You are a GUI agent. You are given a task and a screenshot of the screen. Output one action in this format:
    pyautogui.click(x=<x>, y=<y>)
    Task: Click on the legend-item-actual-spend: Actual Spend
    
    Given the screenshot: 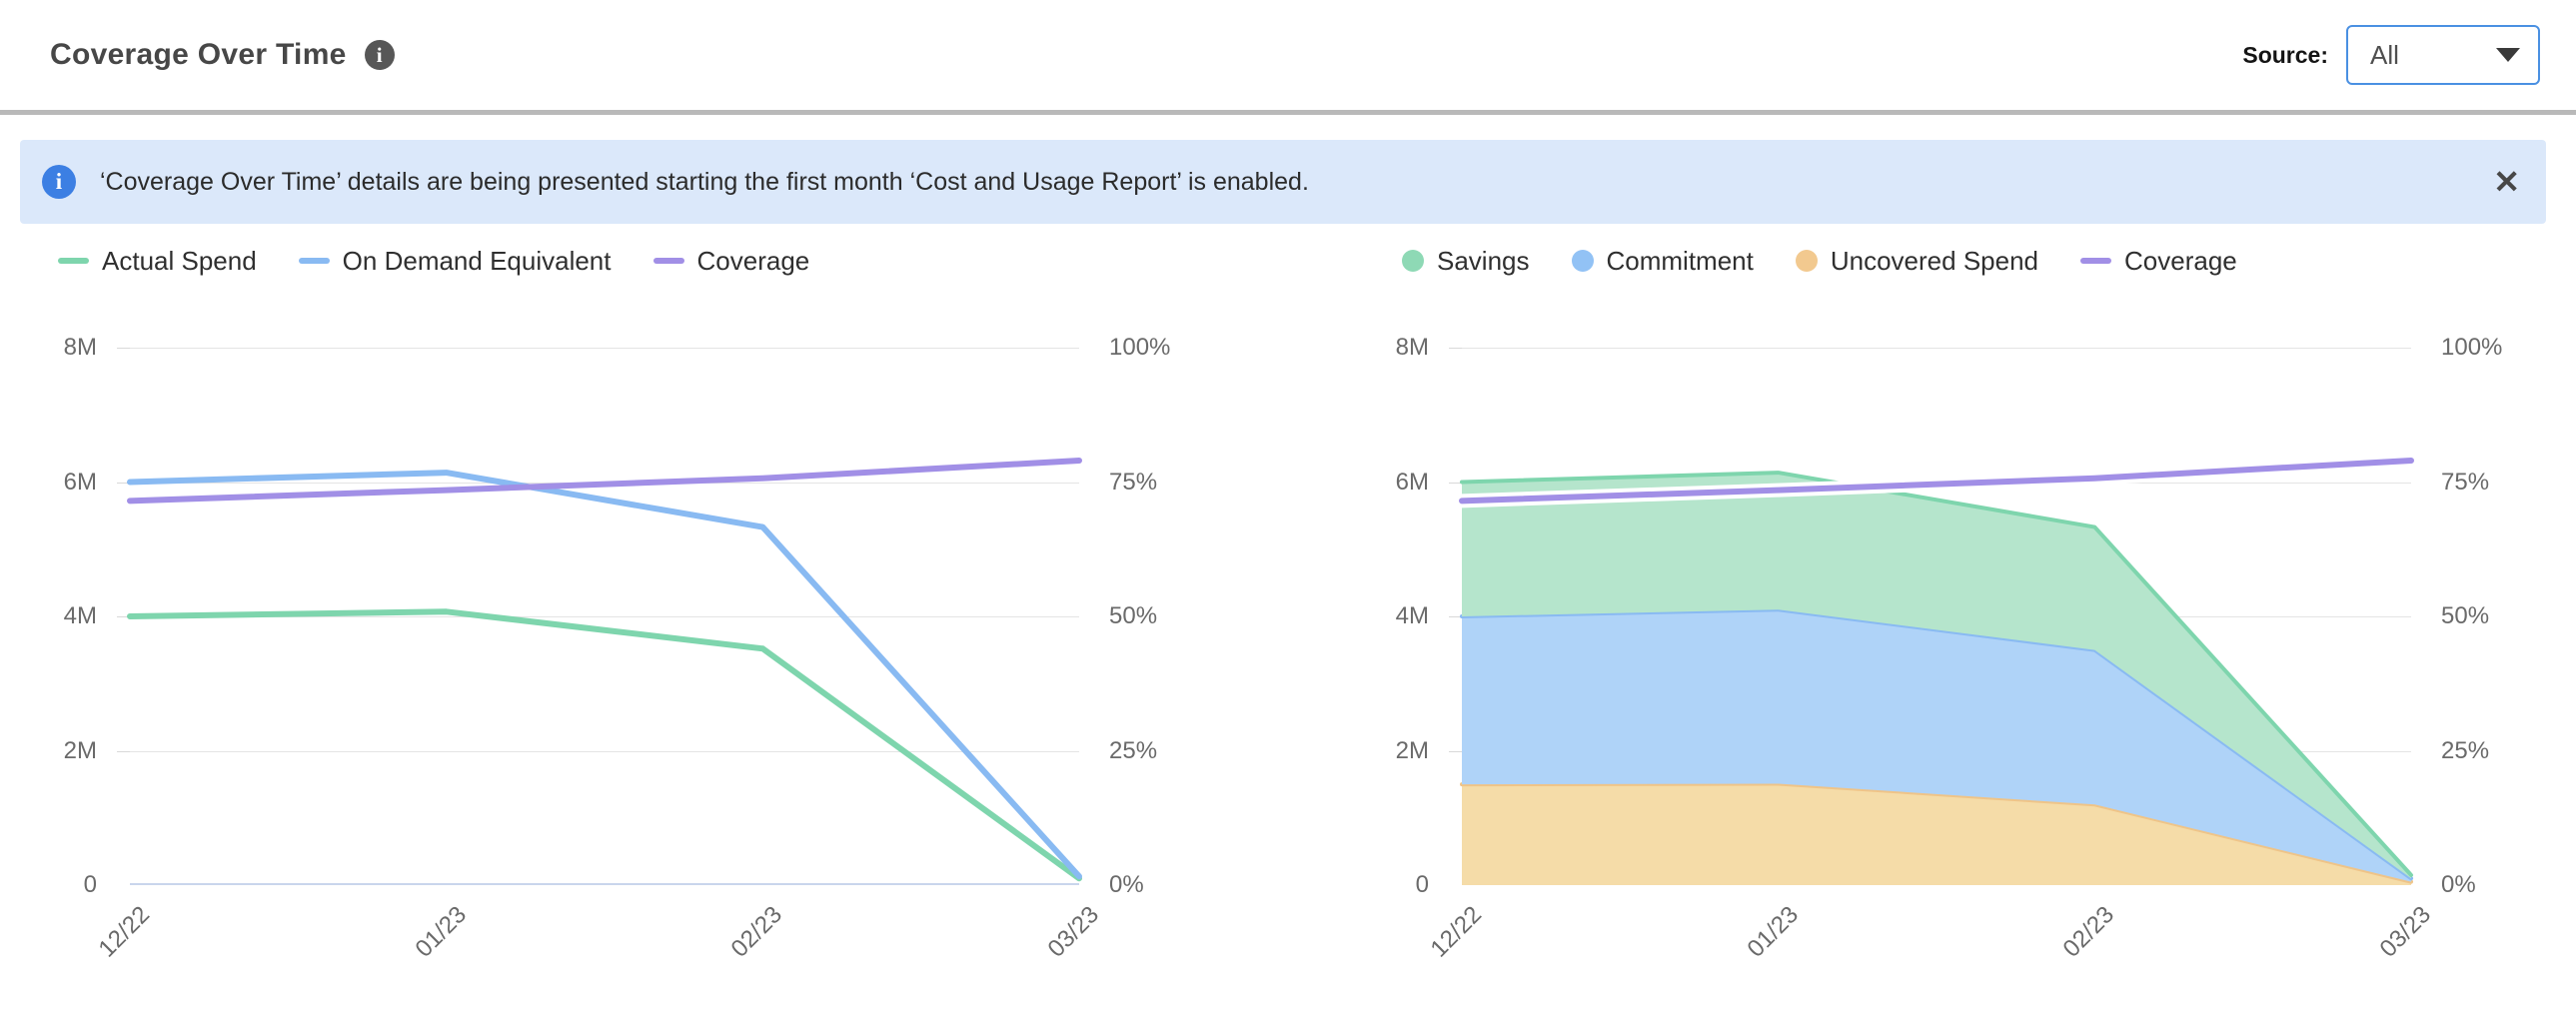 What is the action you would take?
    pyautogui.click(x=157, y=261)
    